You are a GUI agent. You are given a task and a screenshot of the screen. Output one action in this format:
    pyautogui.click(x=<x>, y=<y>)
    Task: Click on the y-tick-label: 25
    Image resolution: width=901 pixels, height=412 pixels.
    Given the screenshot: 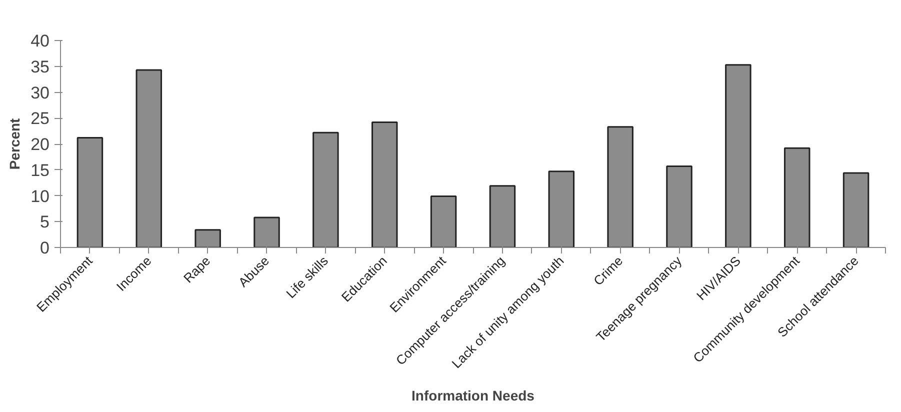 What is the action you would take?
    pyautogui.click(x=40, y=118)
    